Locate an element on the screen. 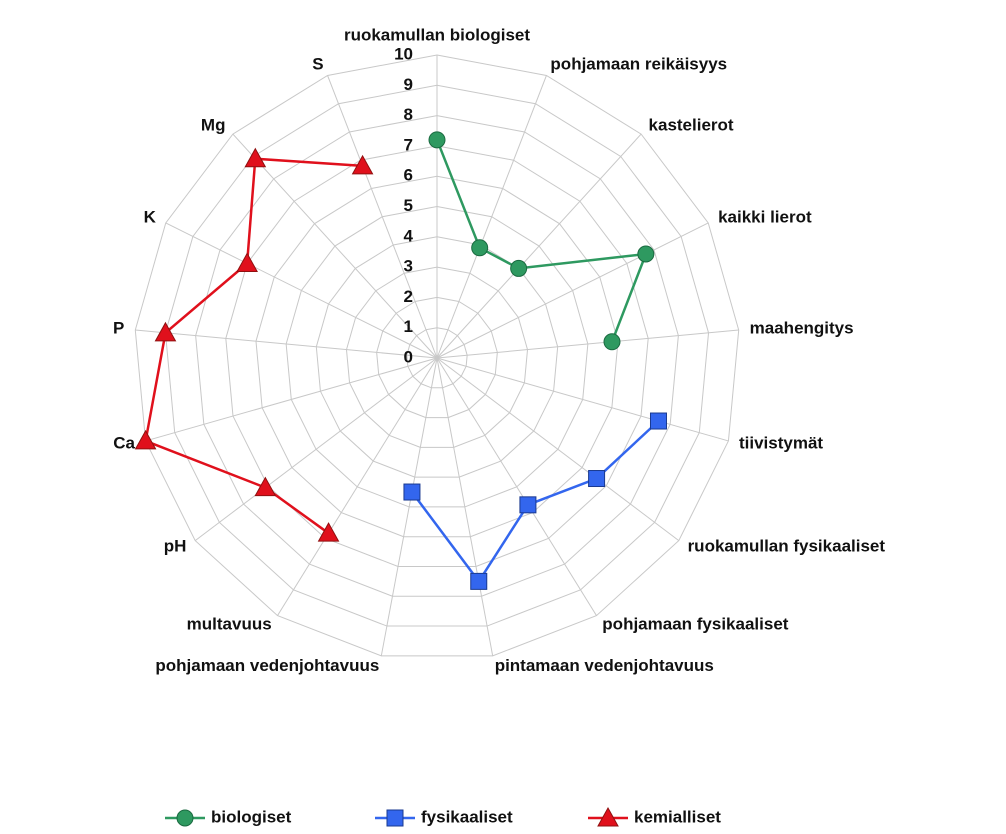 This screenshot has width=1006, height=834. y-tick-label: 3 is located at coordinates (408, 266).